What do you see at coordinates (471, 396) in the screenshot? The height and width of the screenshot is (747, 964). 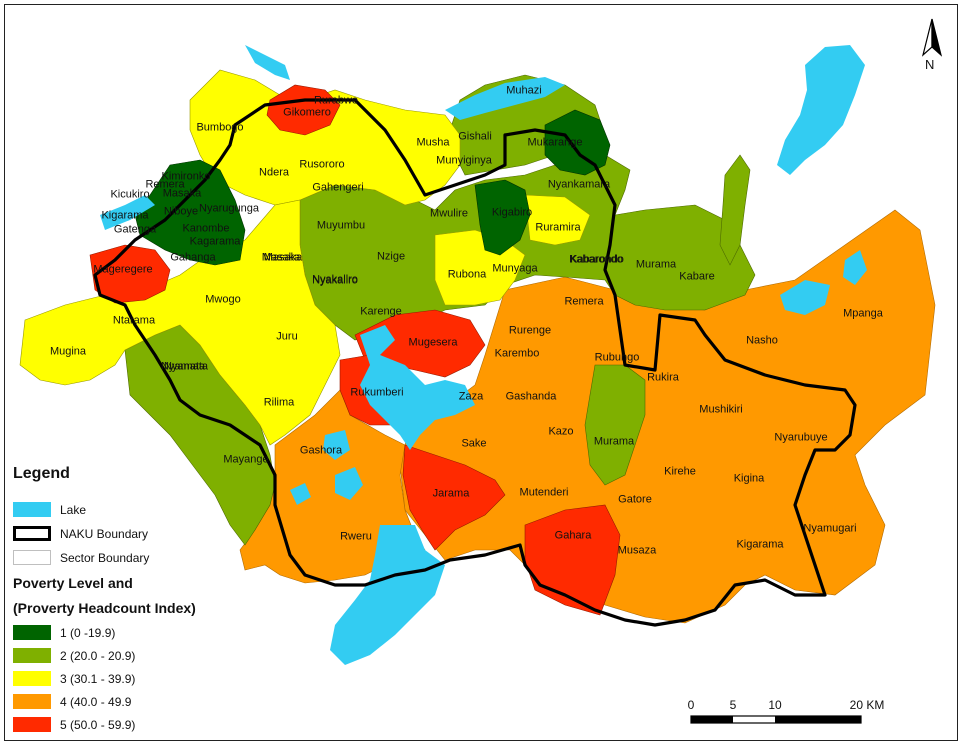 I see `sector-label: Zaza` at bounding box center [471, 396].